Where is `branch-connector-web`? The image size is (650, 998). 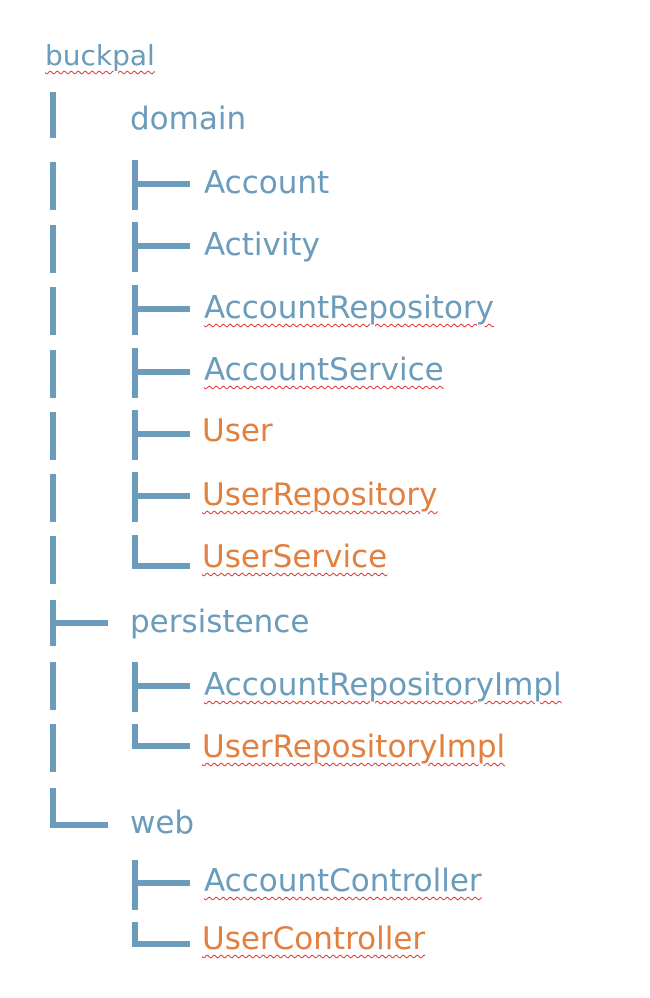 branch-connector-web is located at coordinates (79, 825).